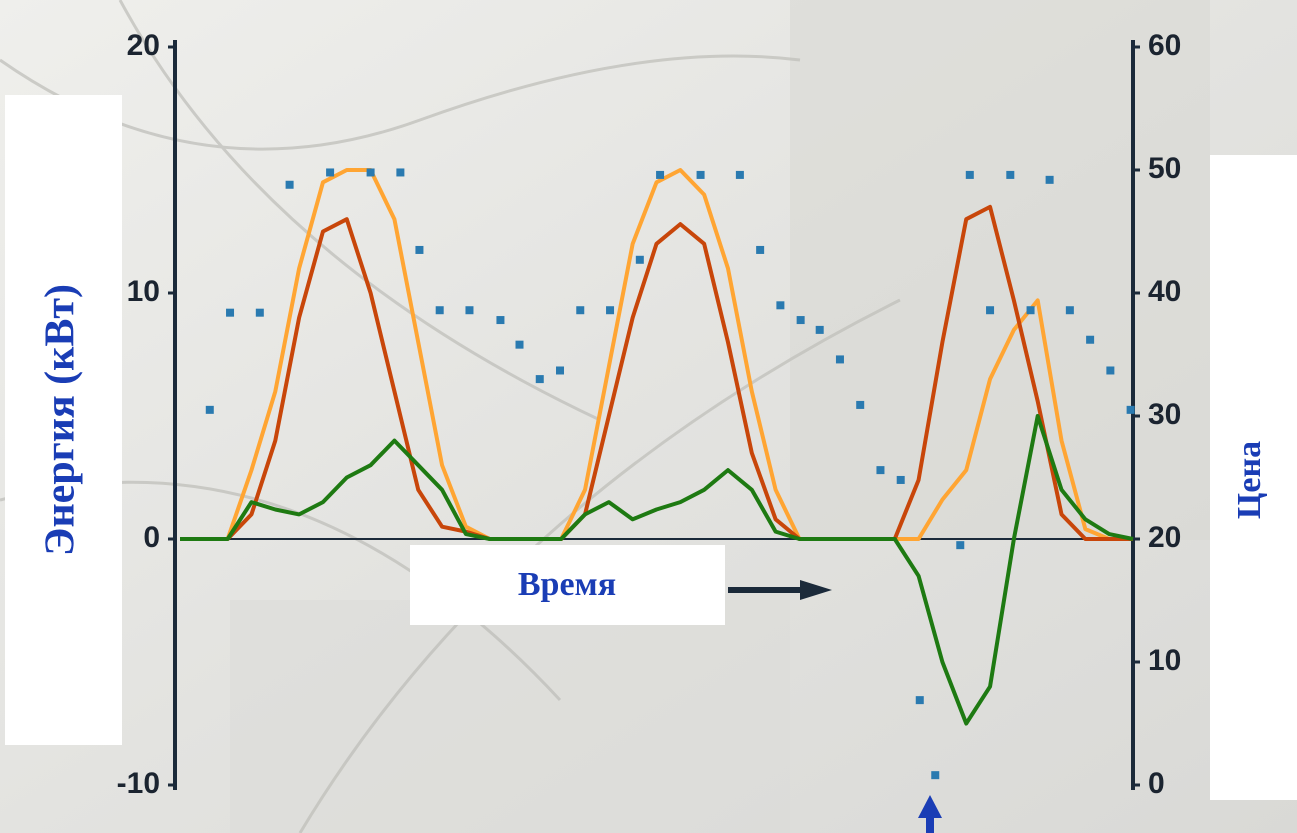 Image resolution: width=1297 pixels, height=833 pixels. What do you see at coordinates (1164, 291) in the screenshot?
I see `y2-tick-label: 40` at bounding box center [1164, 291].